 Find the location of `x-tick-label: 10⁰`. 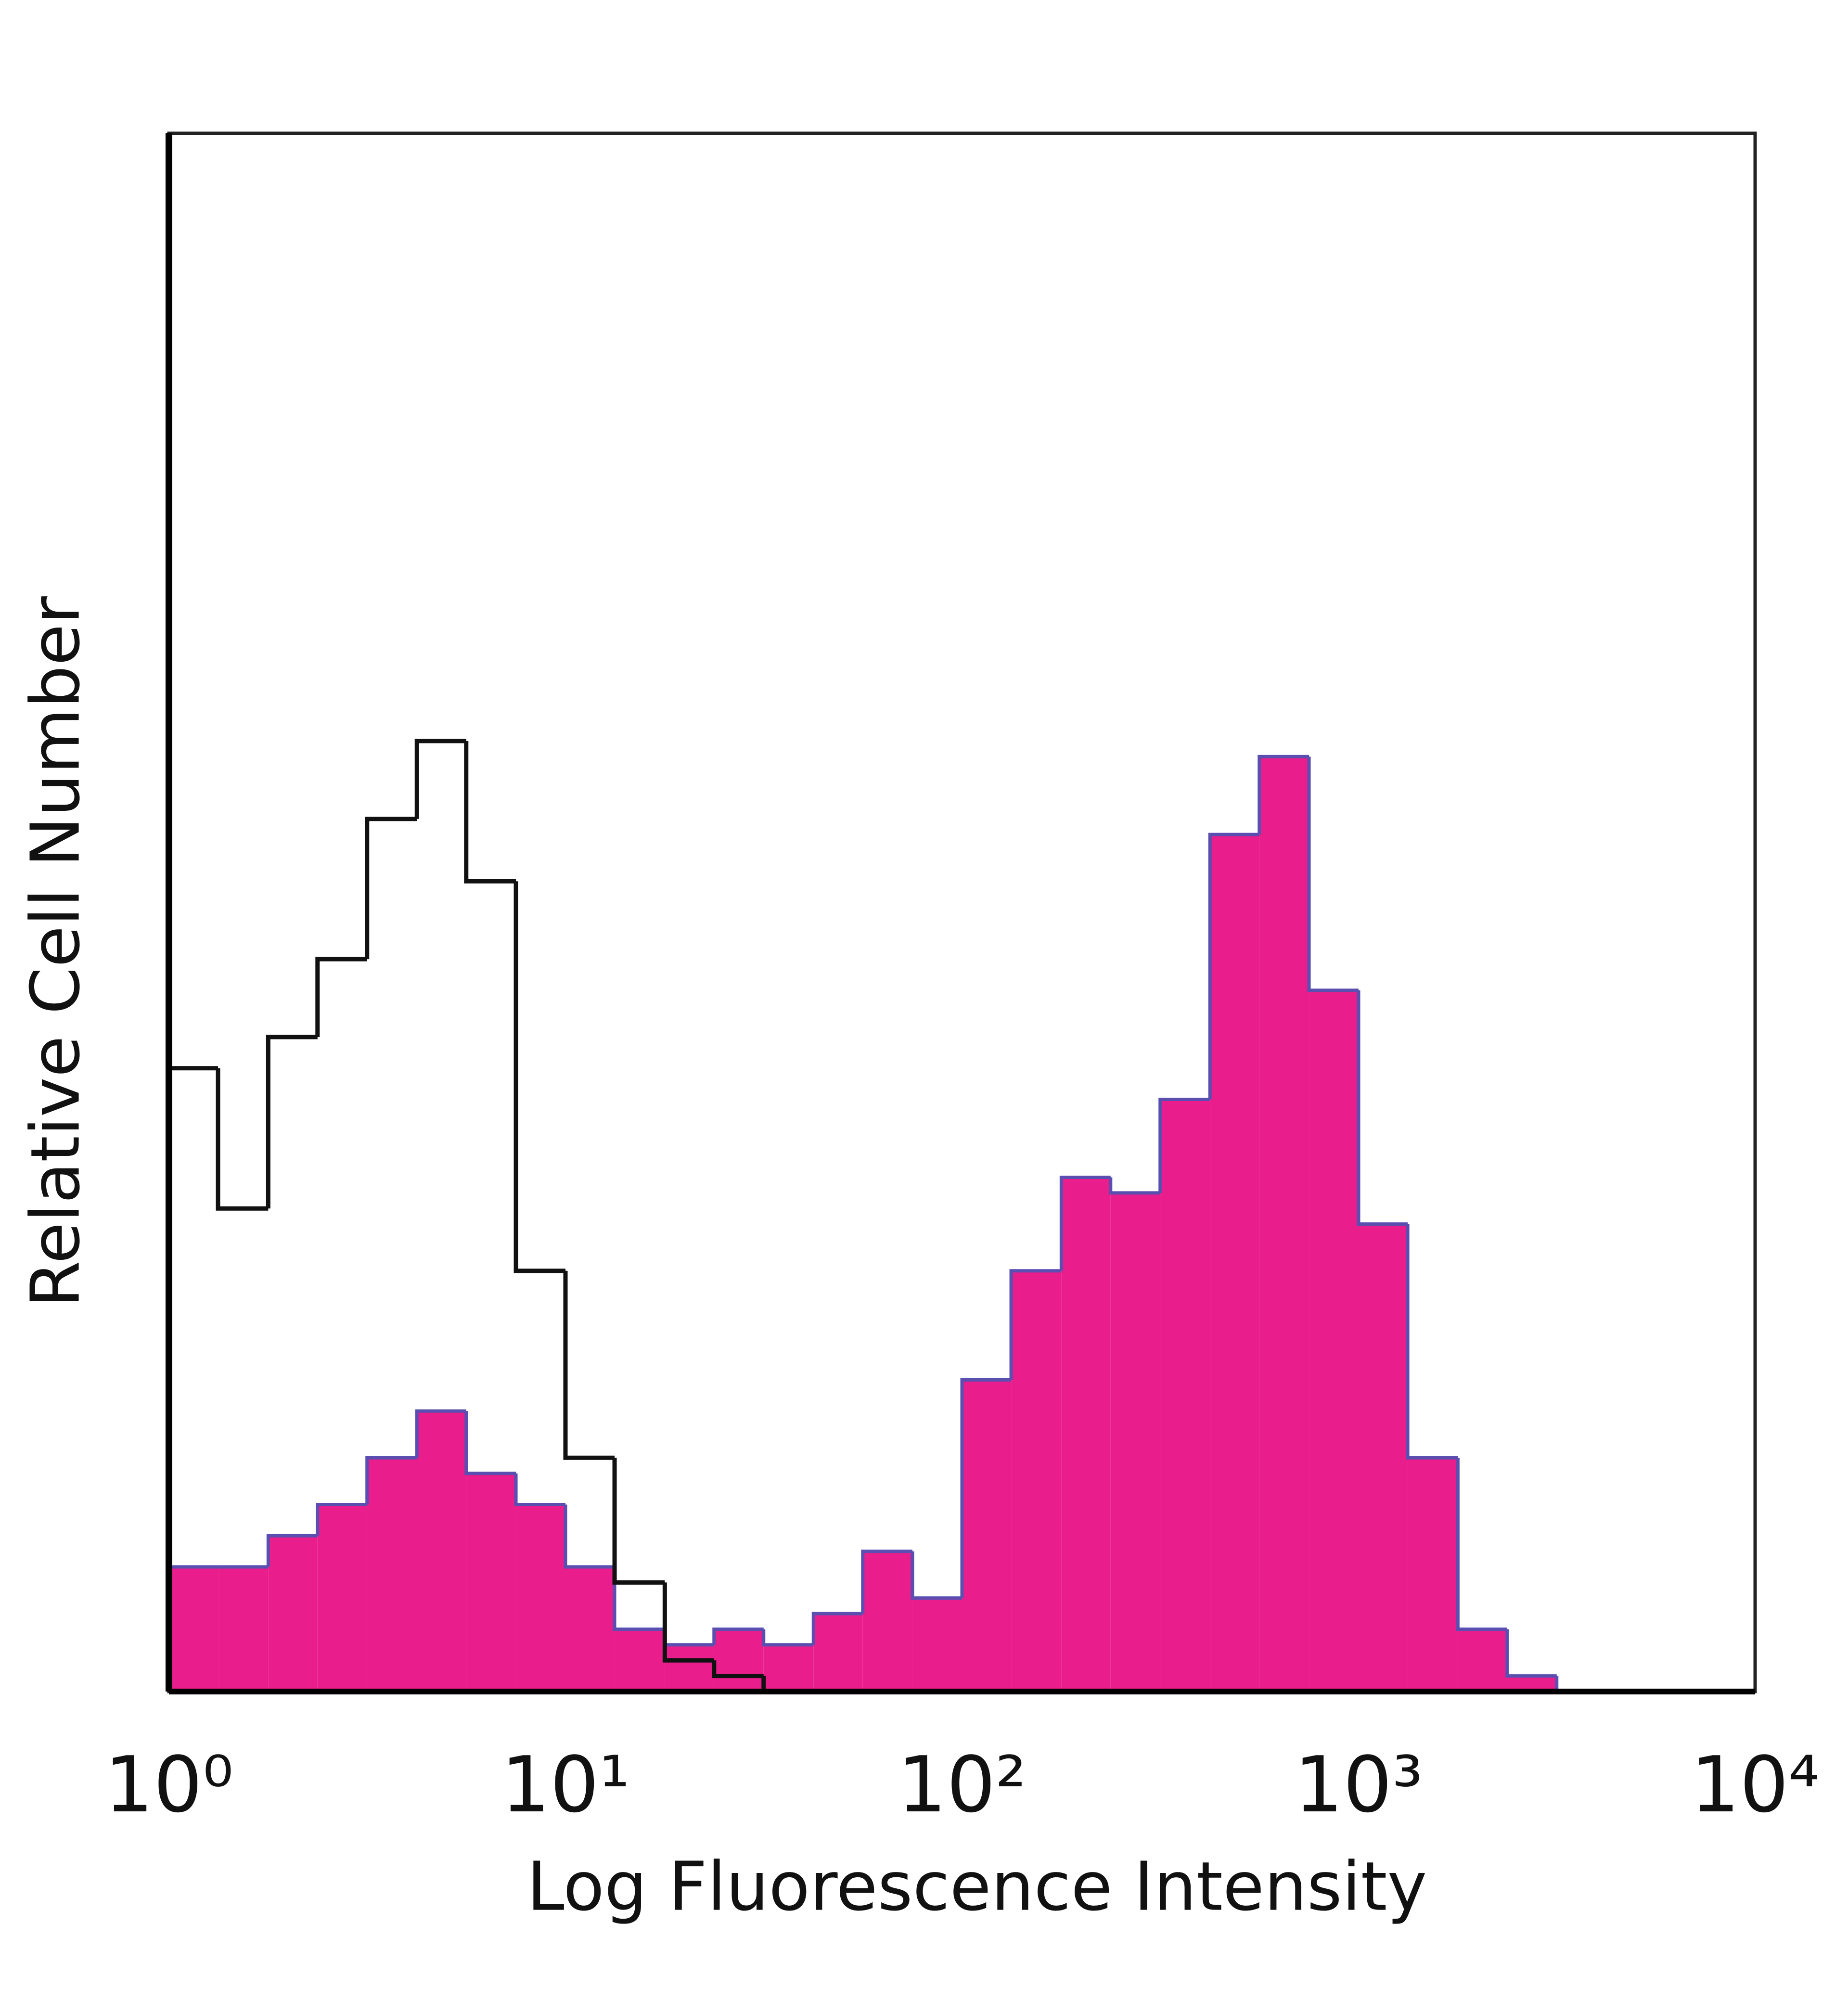

x-tick-label: 10⁰ is located at coordinates (168, 1785).